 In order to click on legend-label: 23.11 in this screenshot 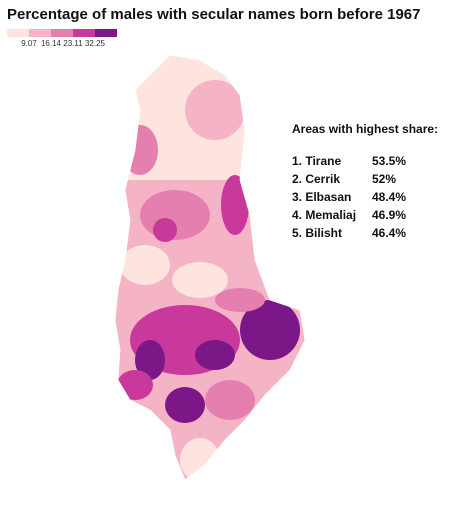, I will do `click(73, 43)`.